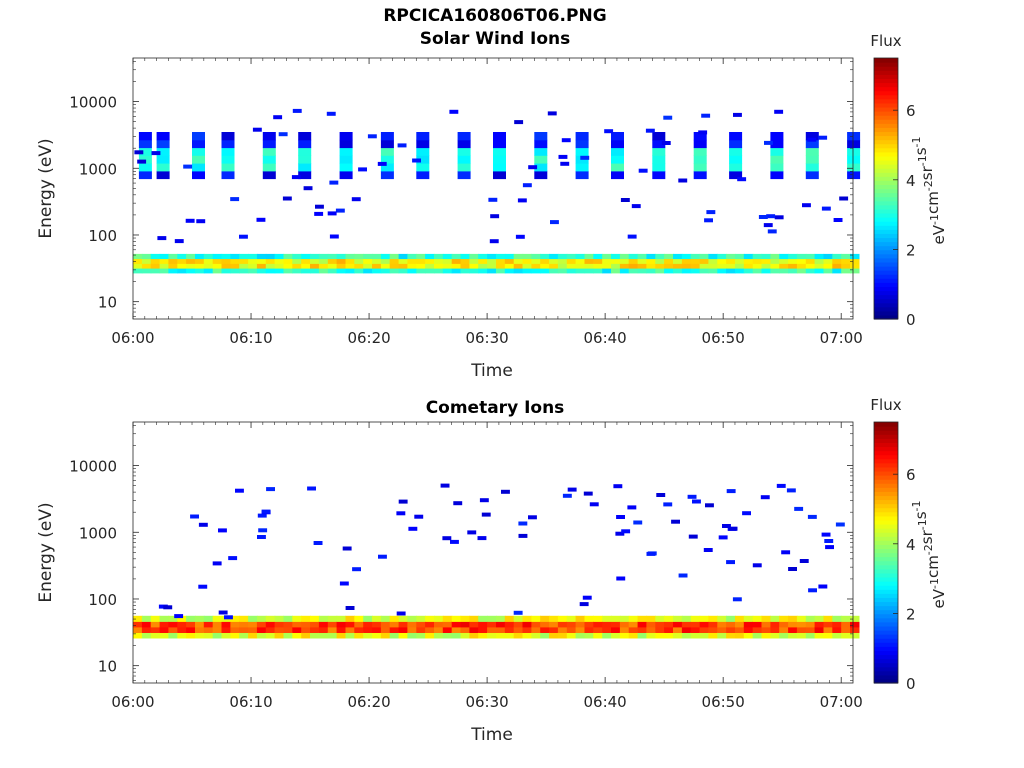 This screenshot has width=1024, height=768. What do you see at coordinates (46, 552) in the screenshot?
I see `y-axis-label: Energy (eV)` at bounding box center [46, 552].